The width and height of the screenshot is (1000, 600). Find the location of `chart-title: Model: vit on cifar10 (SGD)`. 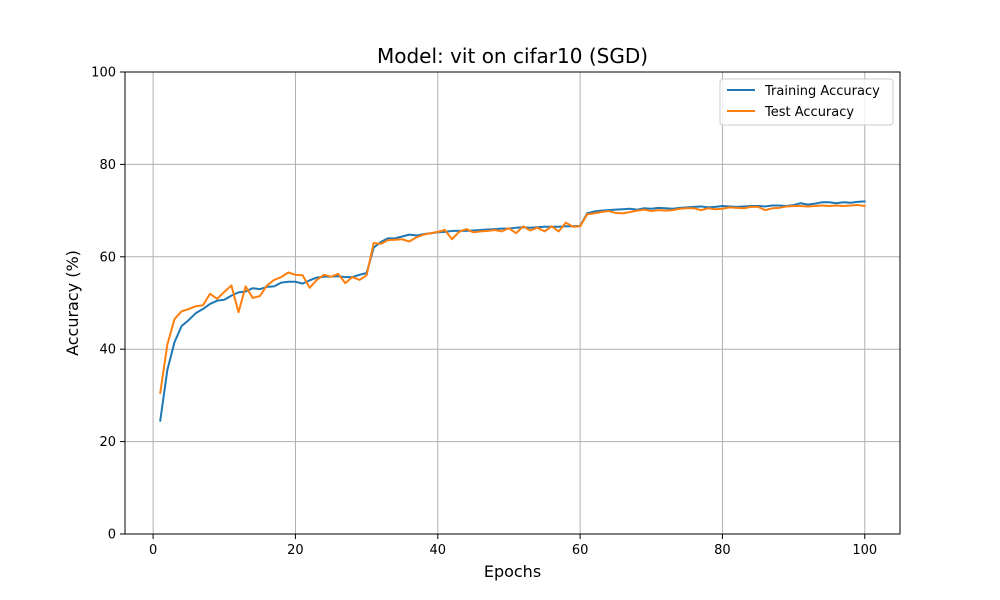

chart-title: Model: vit on cifar10 (SGD) is located at coordinates (512, 56).